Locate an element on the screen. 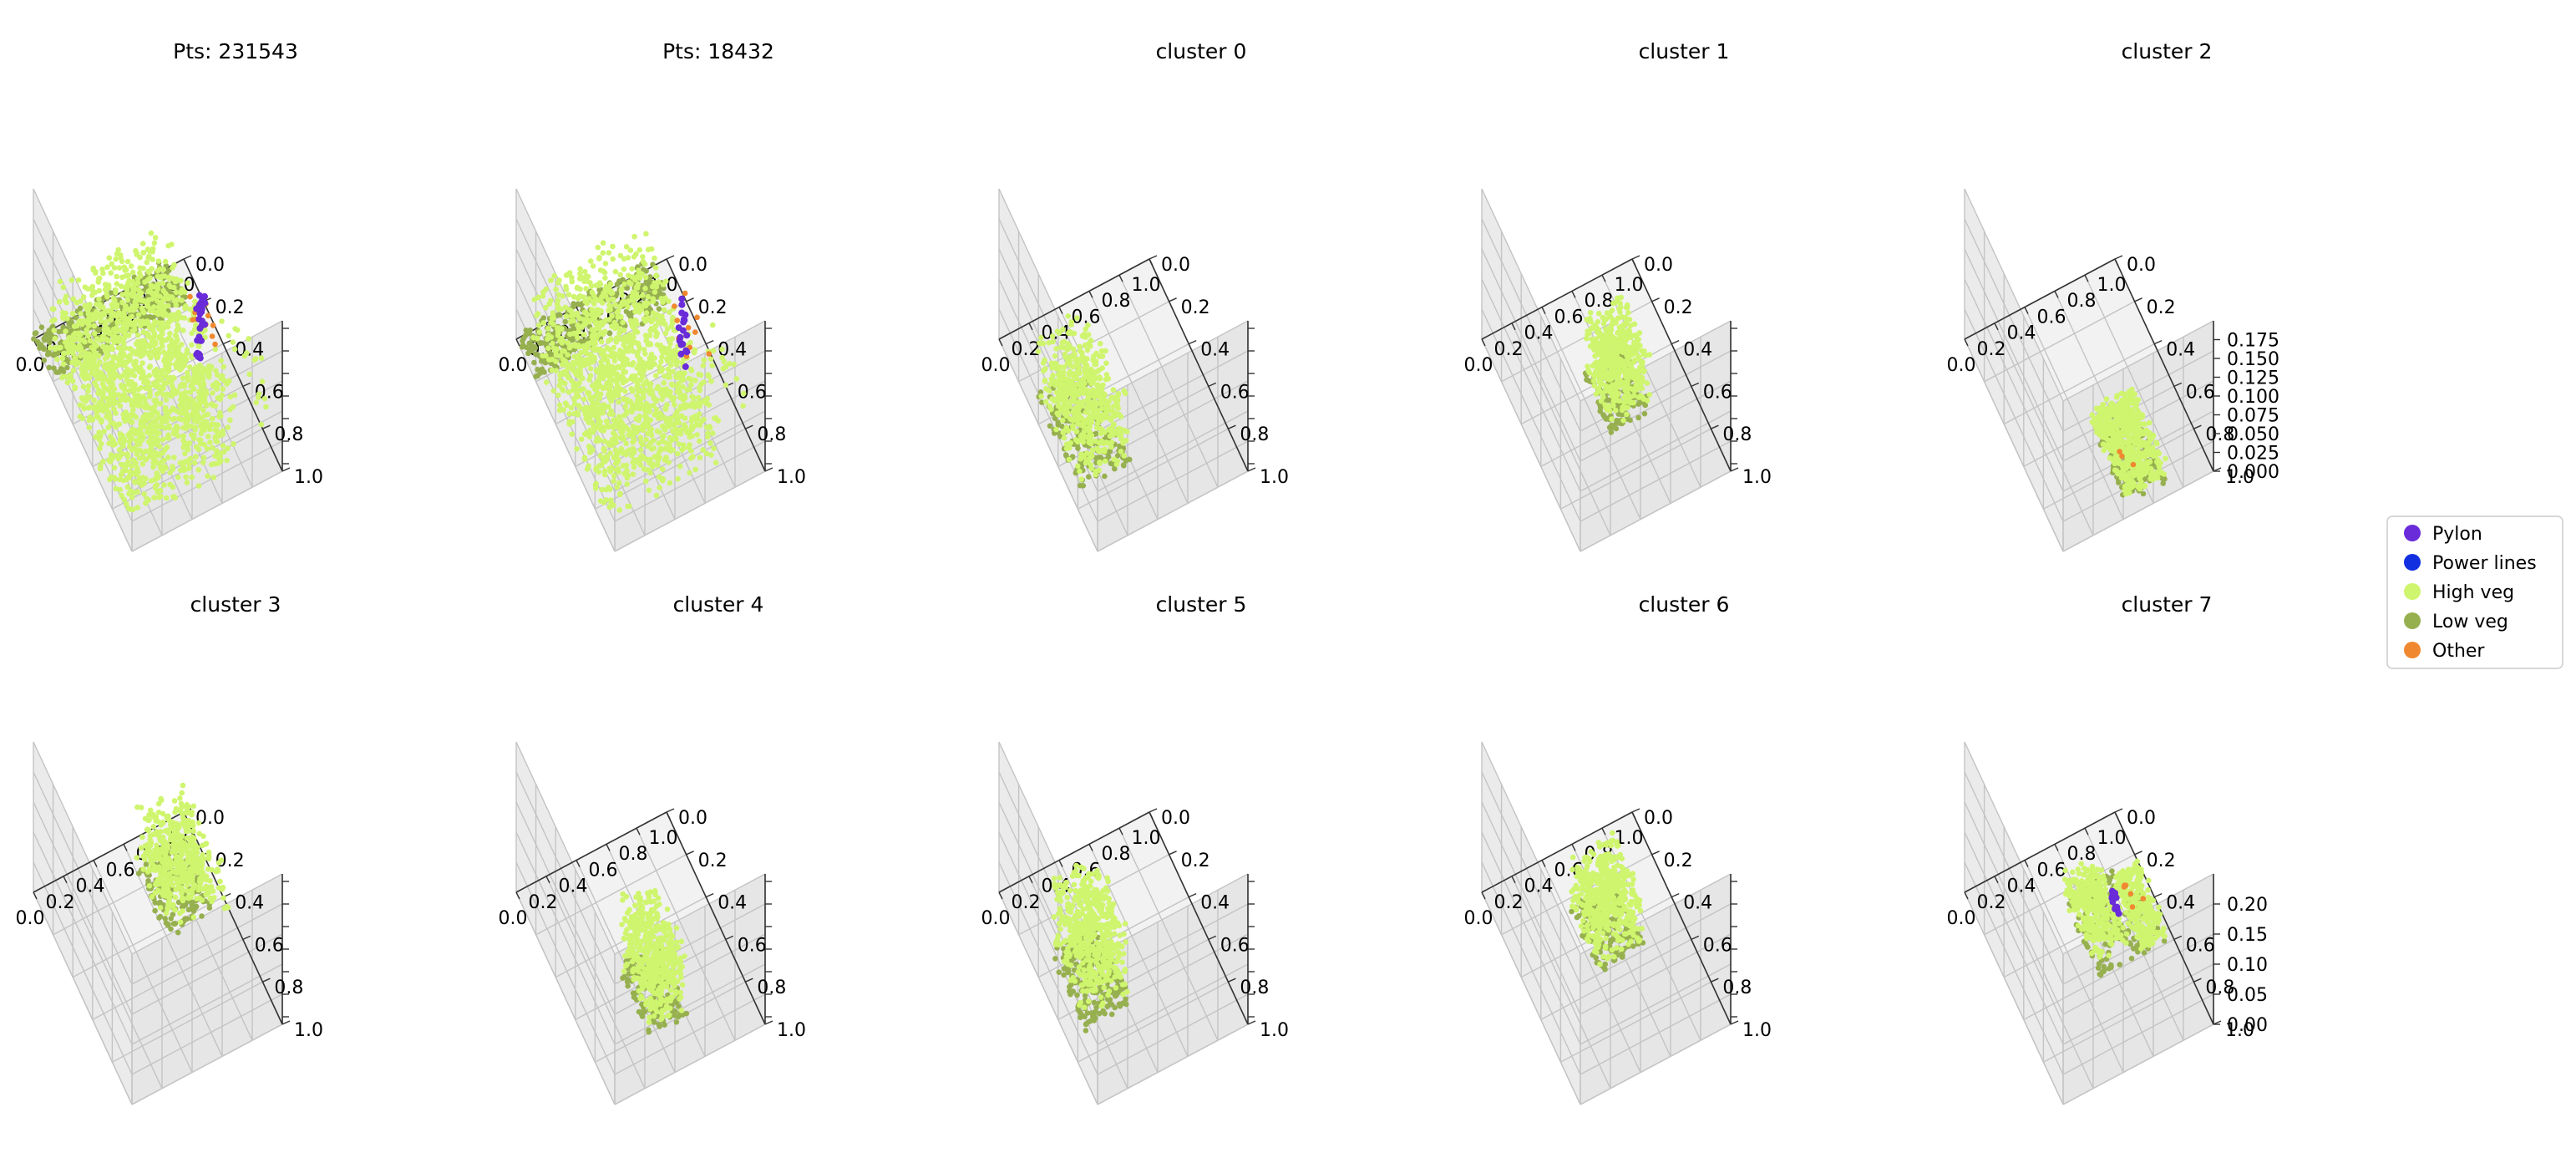 The height and width of the screenshot is (1163, 2576). y-tick-label: 0.4 is located at coordinates (1697, 350).